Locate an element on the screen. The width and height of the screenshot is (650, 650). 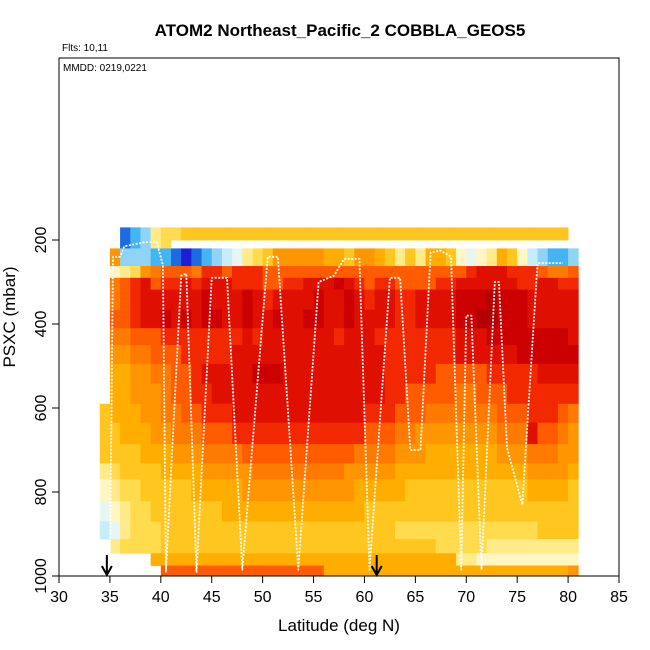
y-tick-label: 800 is located at coordinates (41, 492).